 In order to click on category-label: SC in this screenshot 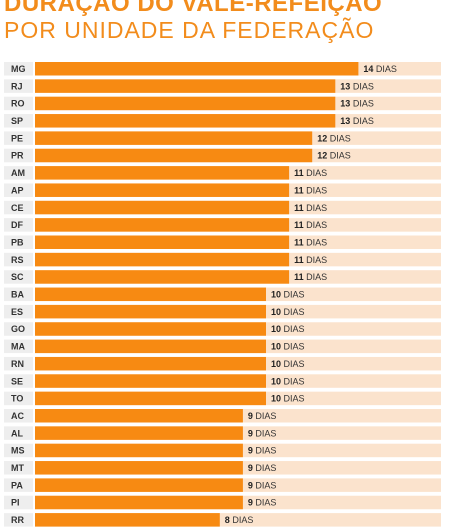, I will do `click(17, 277)`.